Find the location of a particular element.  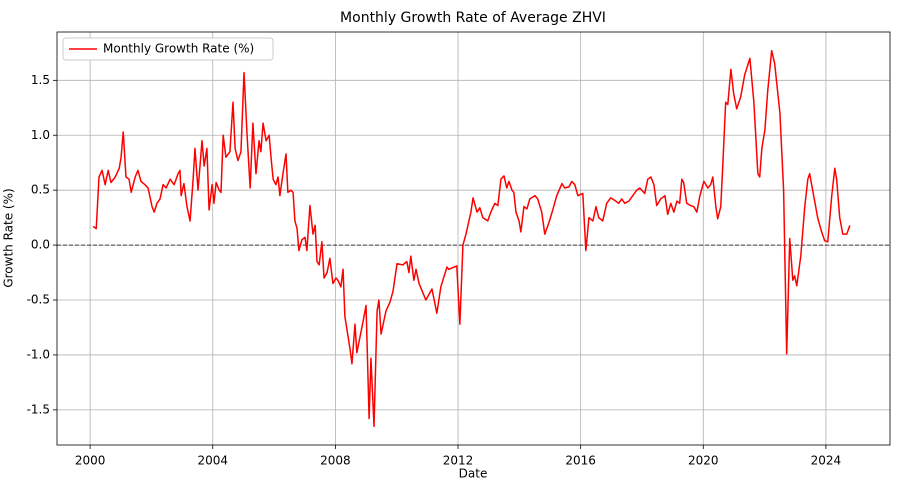

legend-label: Monthly Growth Rate (%) is located at coordinates (178, 49).